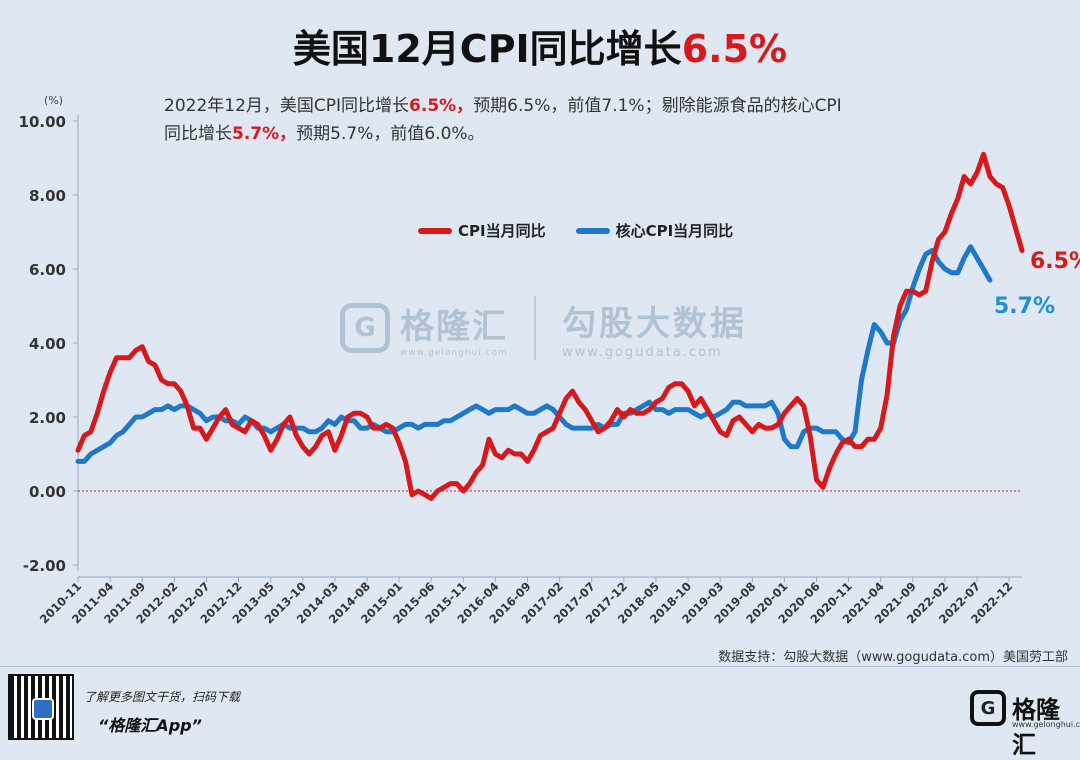 Image resolution: width=1080 pixels, height=760 pixels. What do you see at coordinates (454, 326) in the screenshot?
I see `watermark-brand: 格隆汇` at bounding box center [454, 326].